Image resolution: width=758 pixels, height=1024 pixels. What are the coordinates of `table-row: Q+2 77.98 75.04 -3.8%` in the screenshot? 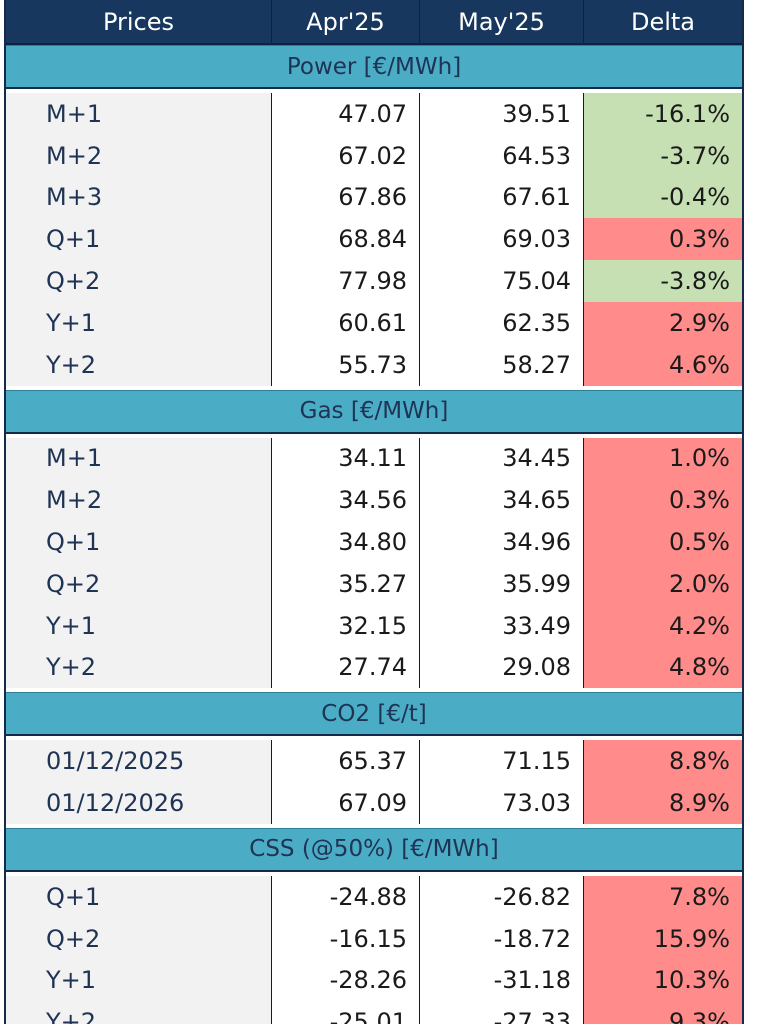 It's located at (374, 281).